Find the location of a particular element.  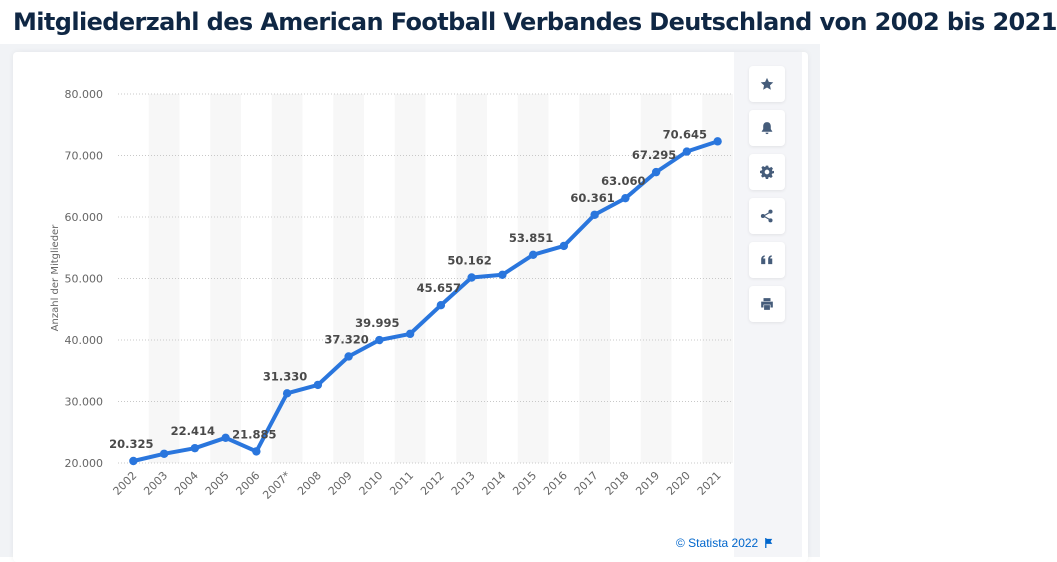

x-tick-label: 2003 is located at coordinates (155, 483).